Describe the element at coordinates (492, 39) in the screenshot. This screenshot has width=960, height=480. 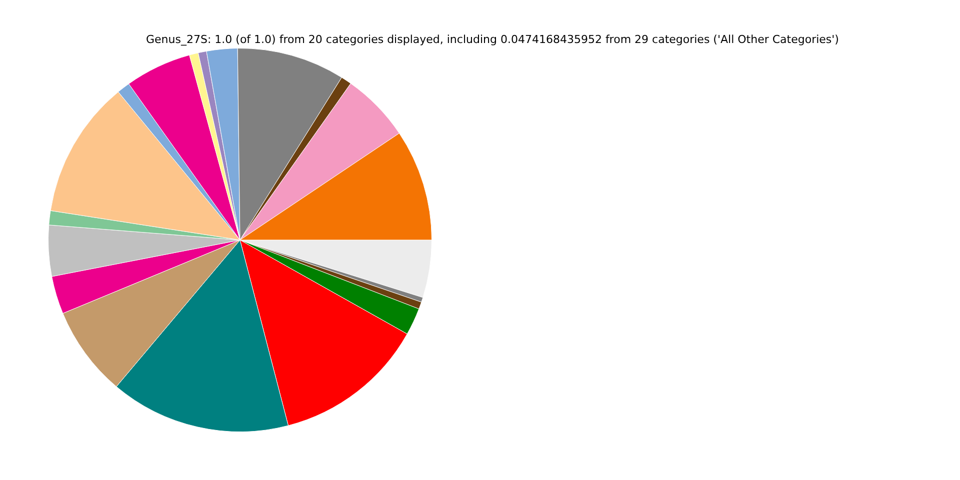
I see `text: Genus_27S: 1.0 (of 1.0) from 20 categories displayed, including 0.0474168435952 from 29 categories ('All Other Categories')` at that location.